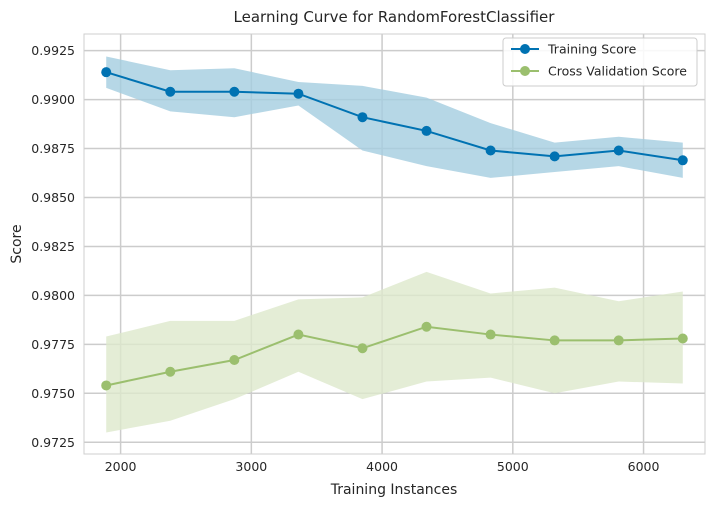 The width and height of the screenshot is (711, 511). I want to click on legend-marker-training-score, so click(525, 49).